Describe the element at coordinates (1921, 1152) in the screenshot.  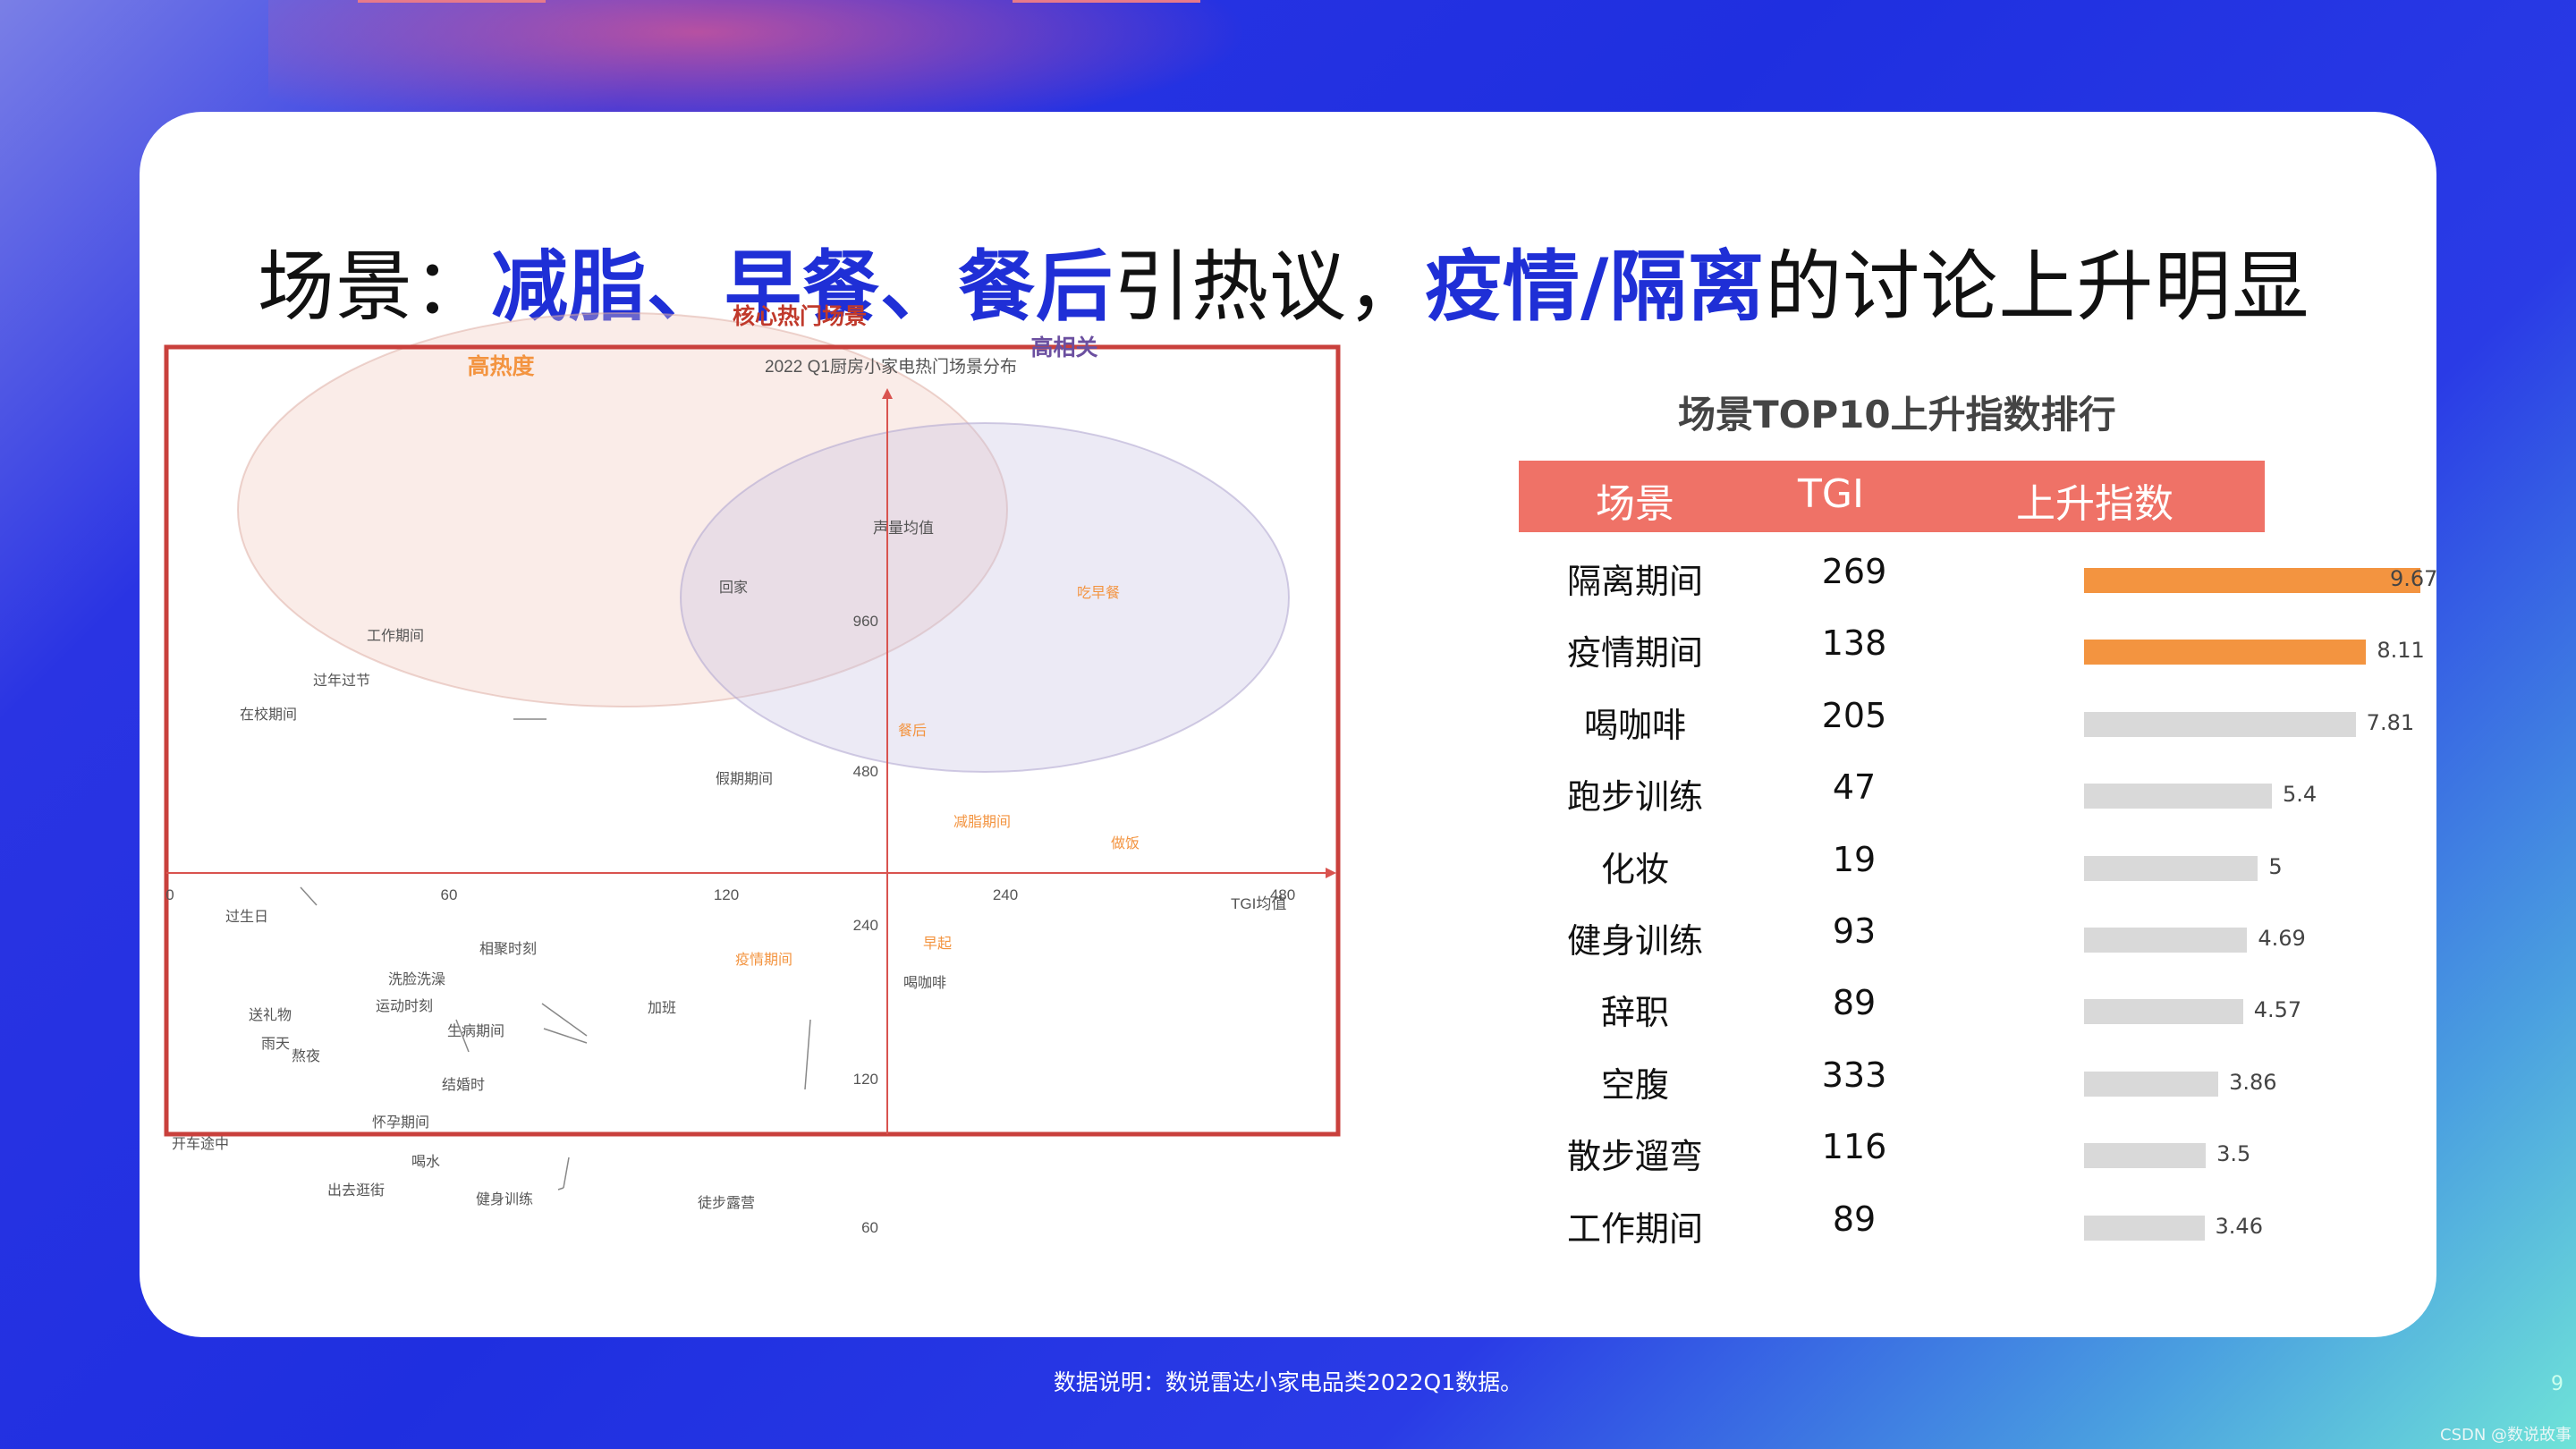
I see `ranking-row: 散步遛弯 116 3.5` at that location.